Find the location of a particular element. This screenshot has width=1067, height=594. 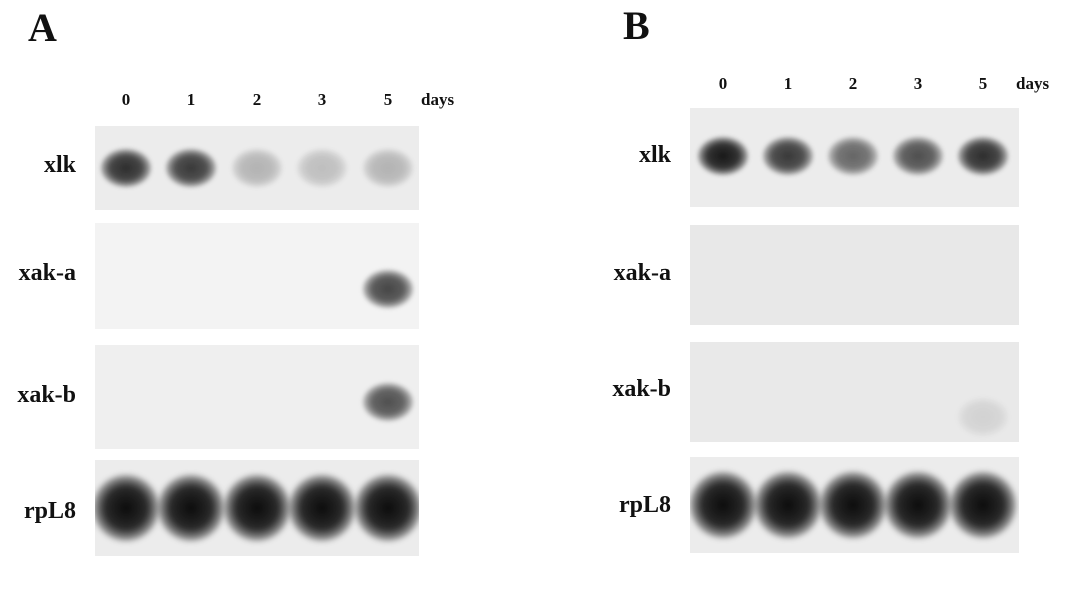

panel-label: A is located at coordinates (42, 27).